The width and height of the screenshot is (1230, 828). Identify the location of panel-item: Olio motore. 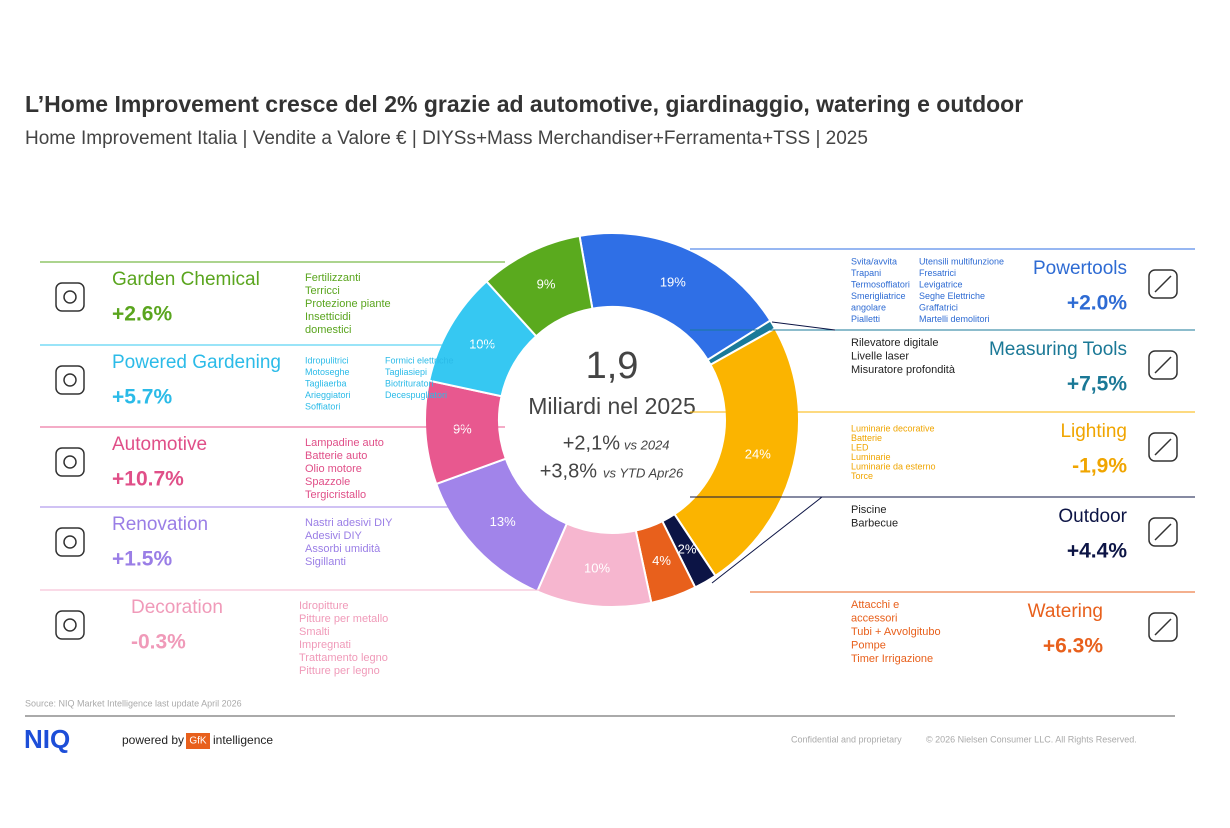
(333, 469).